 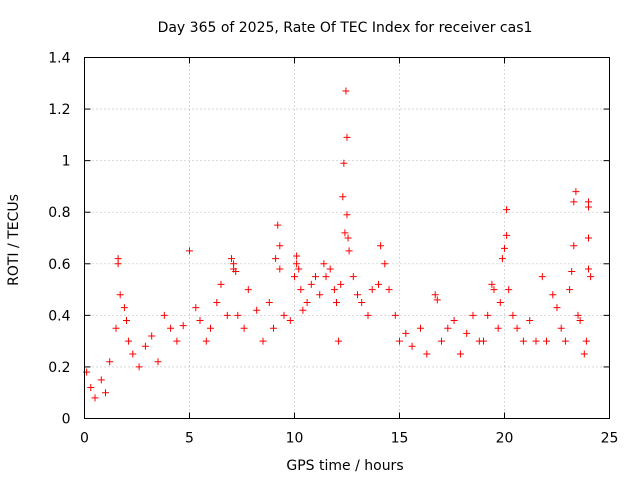 What do you see at coordinates (66, 162) in the screenshot?
I see `y-tick-label: 1` at bounding box center [66, 162].